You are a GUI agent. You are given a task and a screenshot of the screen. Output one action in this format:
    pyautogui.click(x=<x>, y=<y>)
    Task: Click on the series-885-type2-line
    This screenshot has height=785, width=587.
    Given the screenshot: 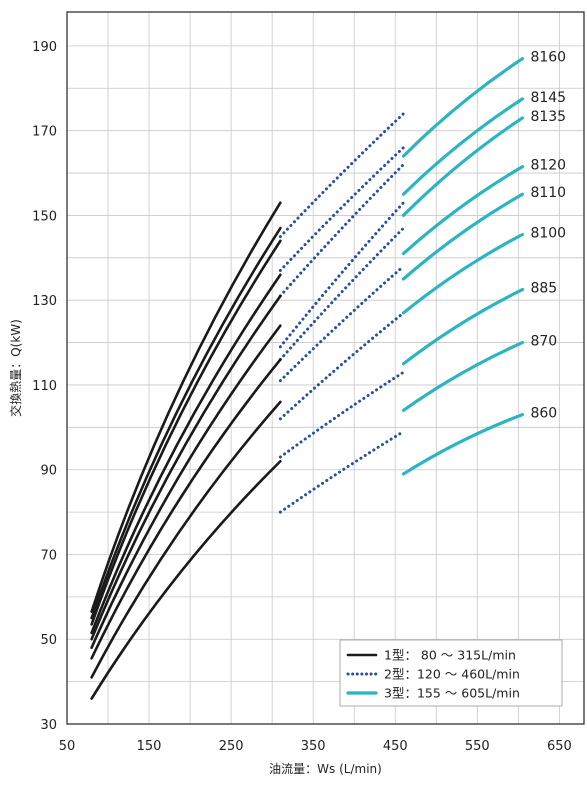 What is the action you would take?
    pyautogui.click(x=341, y=366)
    